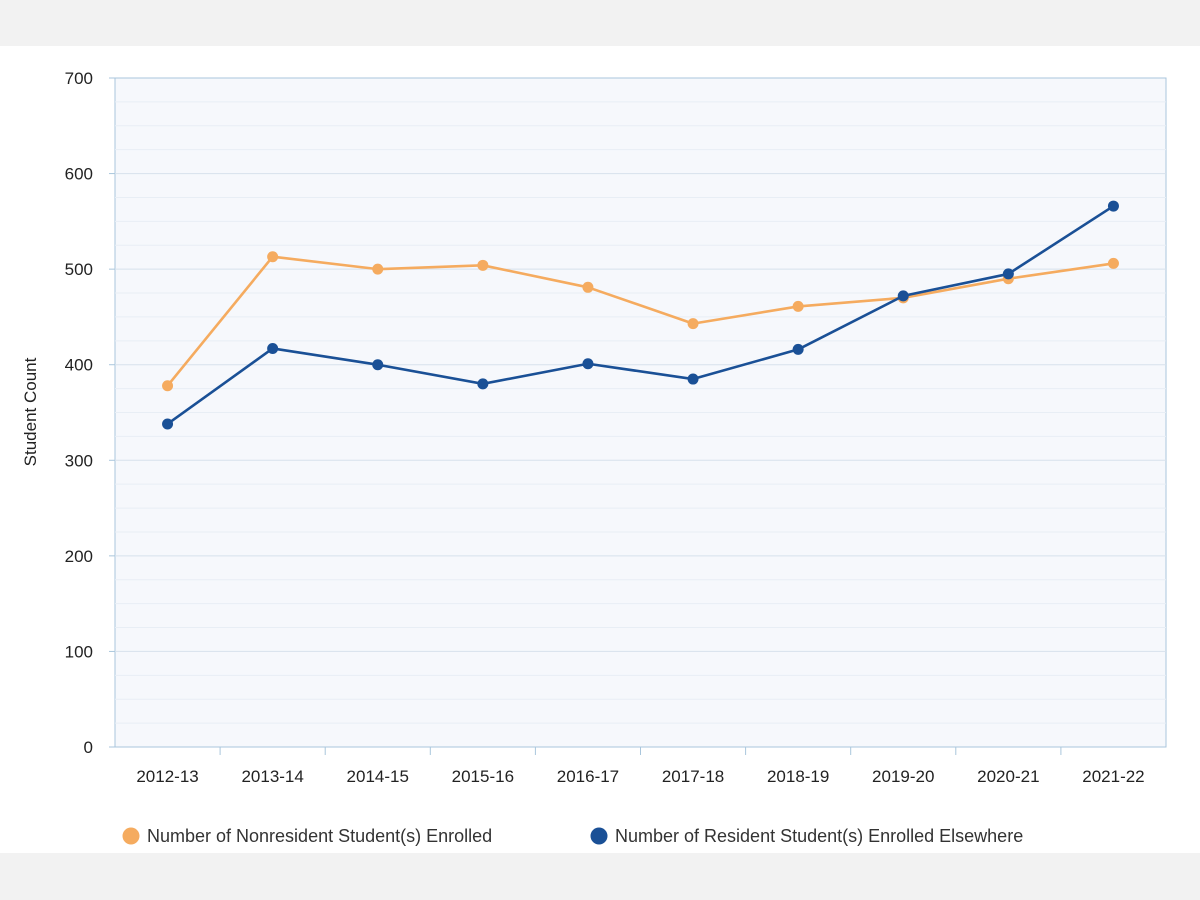 The height and width of the screenshot is (900, 1200). I want to click on y-tick-label: 300, so click(79, 460).